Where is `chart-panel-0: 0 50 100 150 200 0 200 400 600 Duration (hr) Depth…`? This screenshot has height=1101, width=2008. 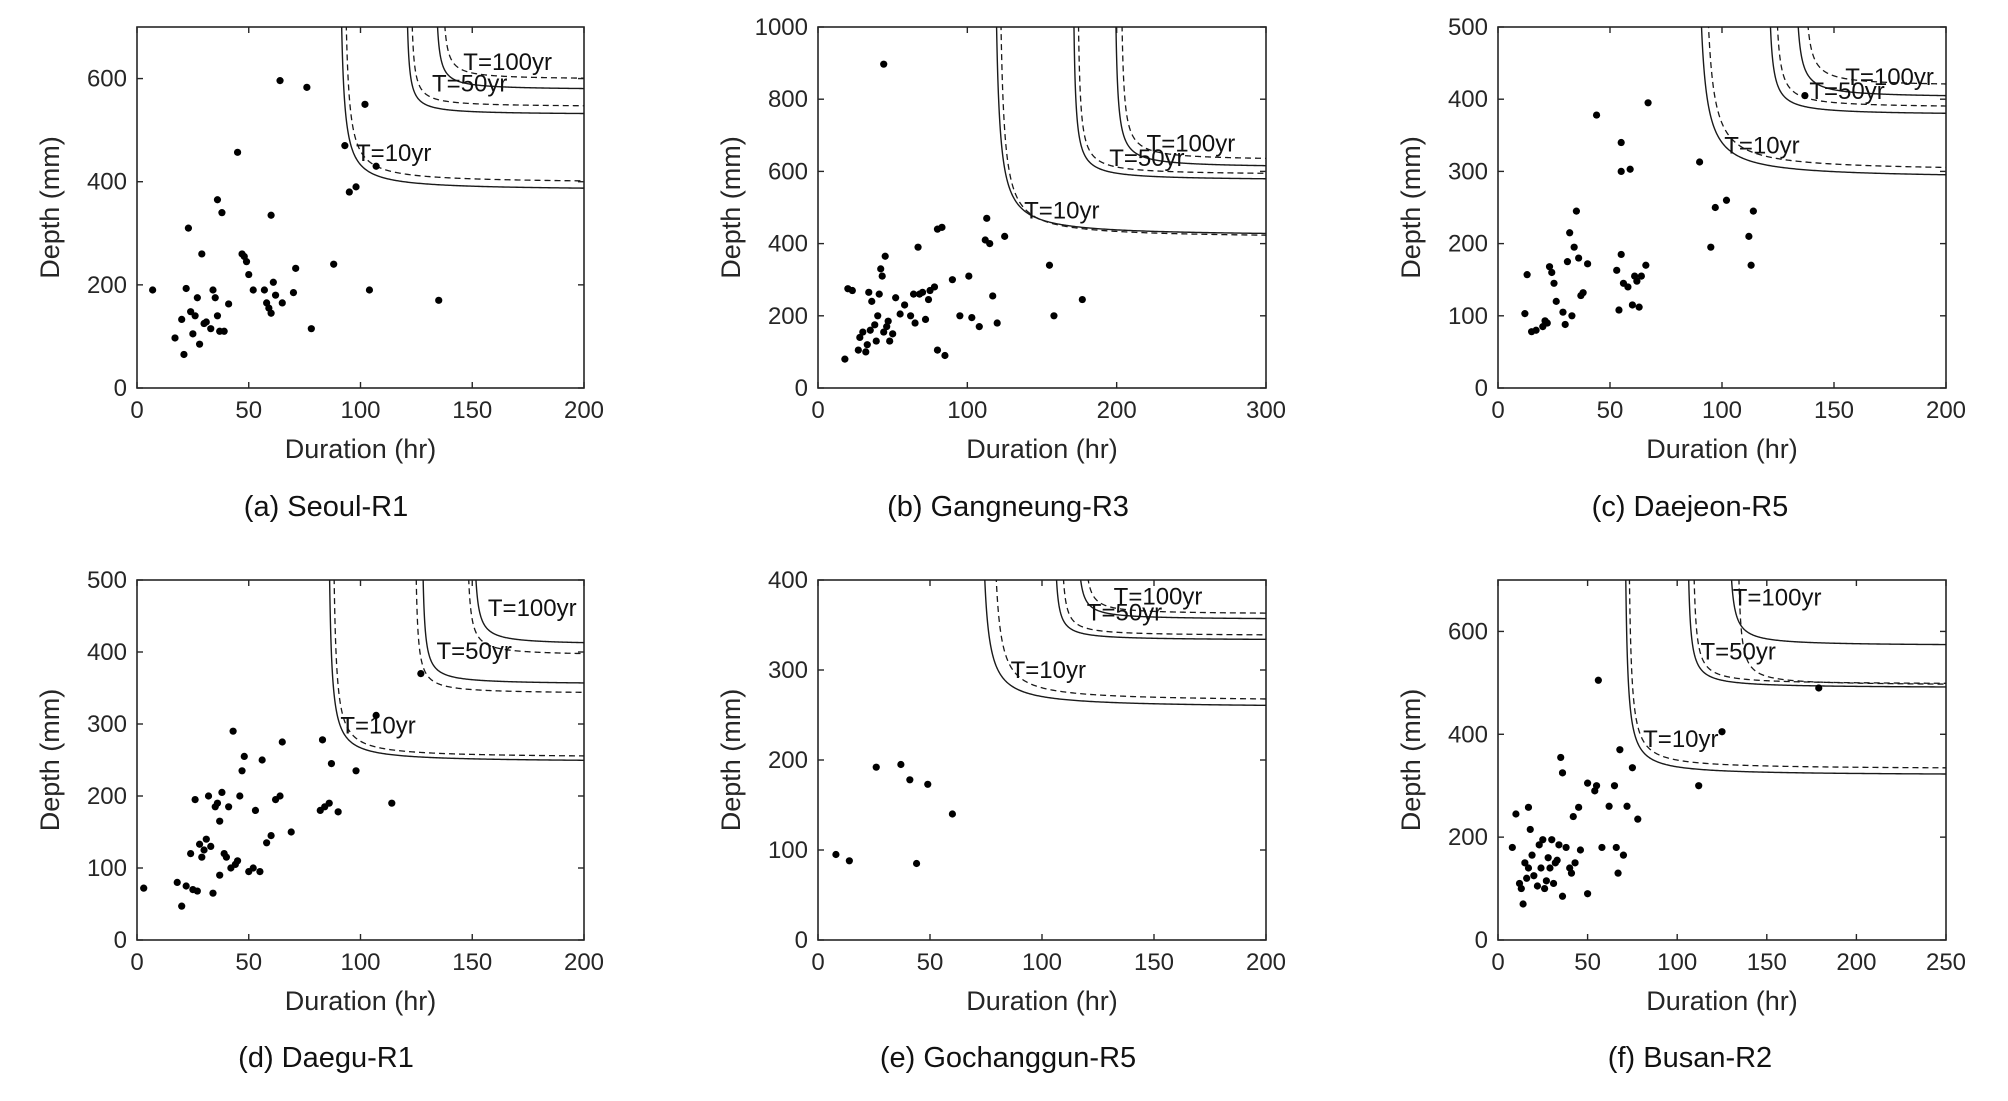 chart-panel-0: 0 50 100 150 200 0 200 400 600 Duration (hr) Depth… is located at coordinates (319, 274).